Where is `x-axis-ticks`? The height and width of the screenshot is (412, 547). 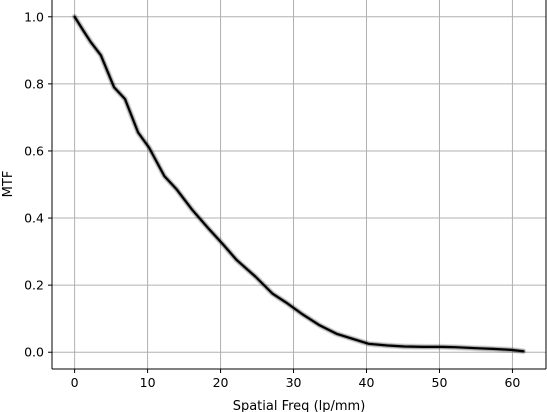 x-axis-ticks is located at coordinates (293, 371).